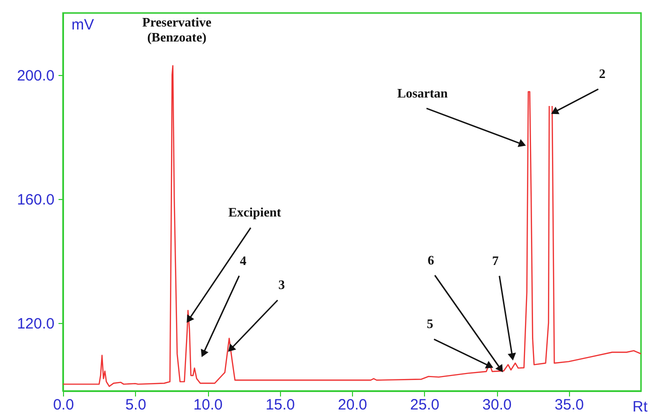 The image size is (653, 417). What do you see at coordinates (640, 407) in the screenshot?
I see `x-axis-title: Rt` at bounding box center [640, 407].